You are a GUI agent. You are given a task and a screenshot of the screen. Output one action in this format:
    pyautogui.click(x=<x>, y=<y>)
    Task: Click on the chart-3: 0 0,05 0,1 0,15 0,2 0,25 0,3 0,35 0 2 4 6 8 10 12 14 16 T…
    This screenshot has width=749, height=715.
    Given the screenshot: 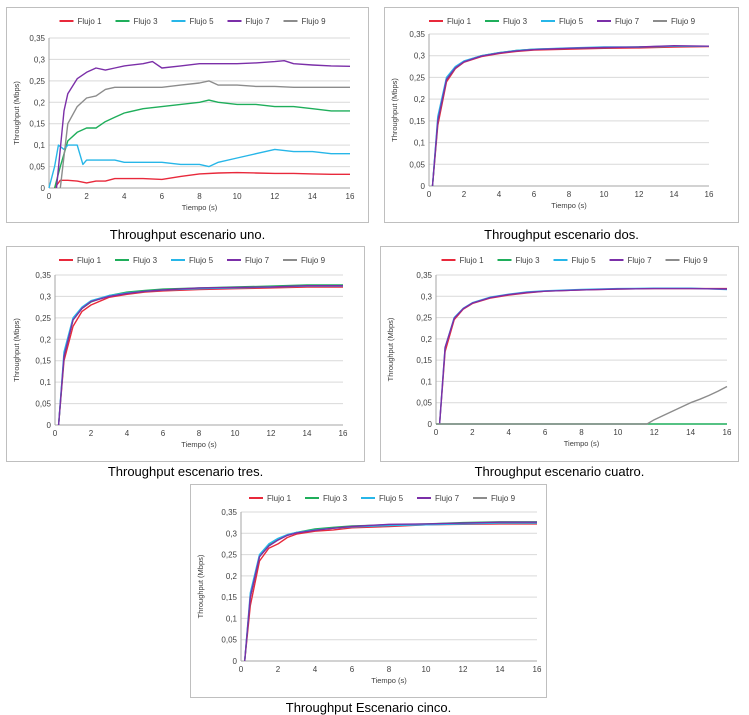 What is the action you would take?
    pyautogui.click(x=180, y=352)
    